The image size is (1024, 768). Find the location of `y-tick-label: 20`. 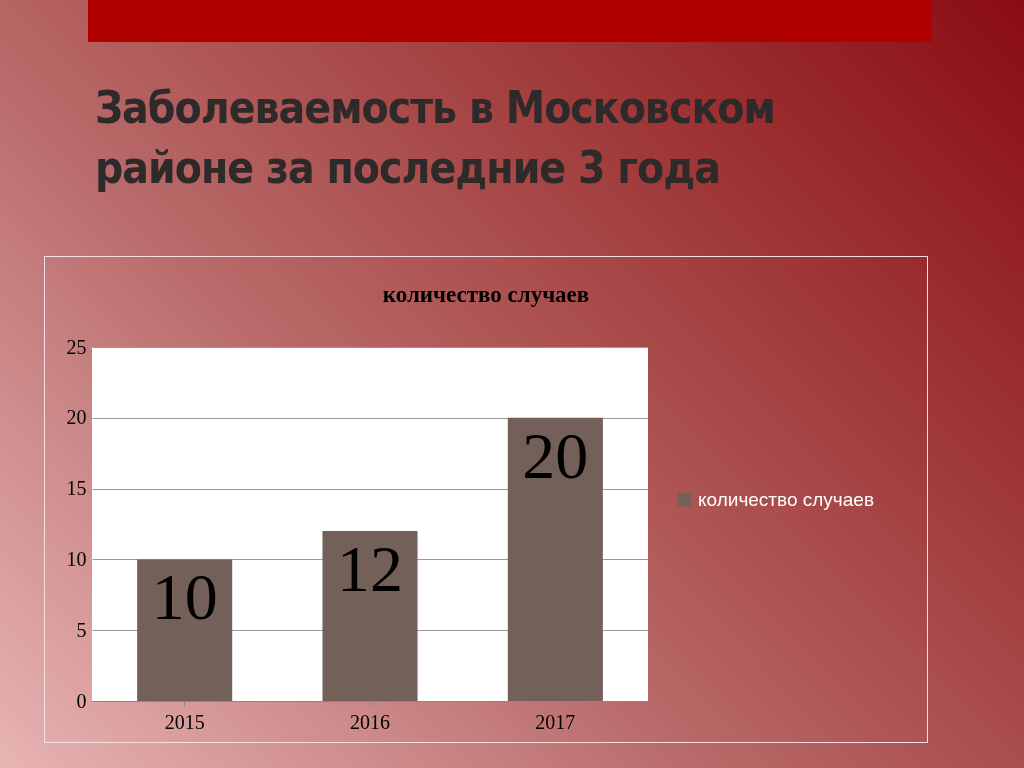

y-tick-label: 20 is located at coordinates (76, 417).